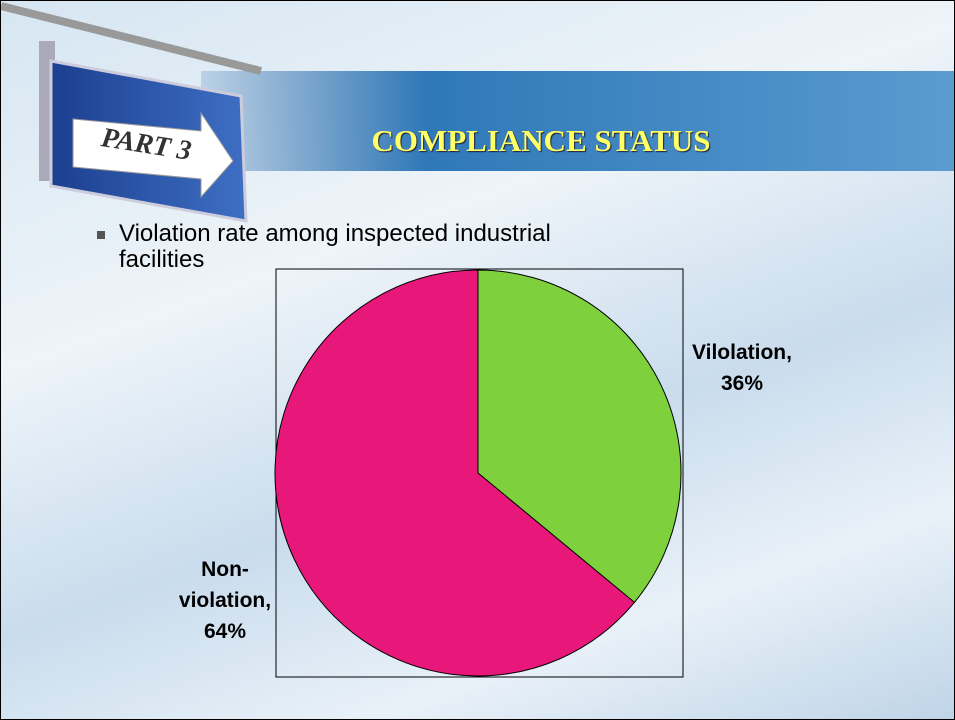 The height and width of the screenshot is (720, 955). I want to click on header-band, so click(577, 121).